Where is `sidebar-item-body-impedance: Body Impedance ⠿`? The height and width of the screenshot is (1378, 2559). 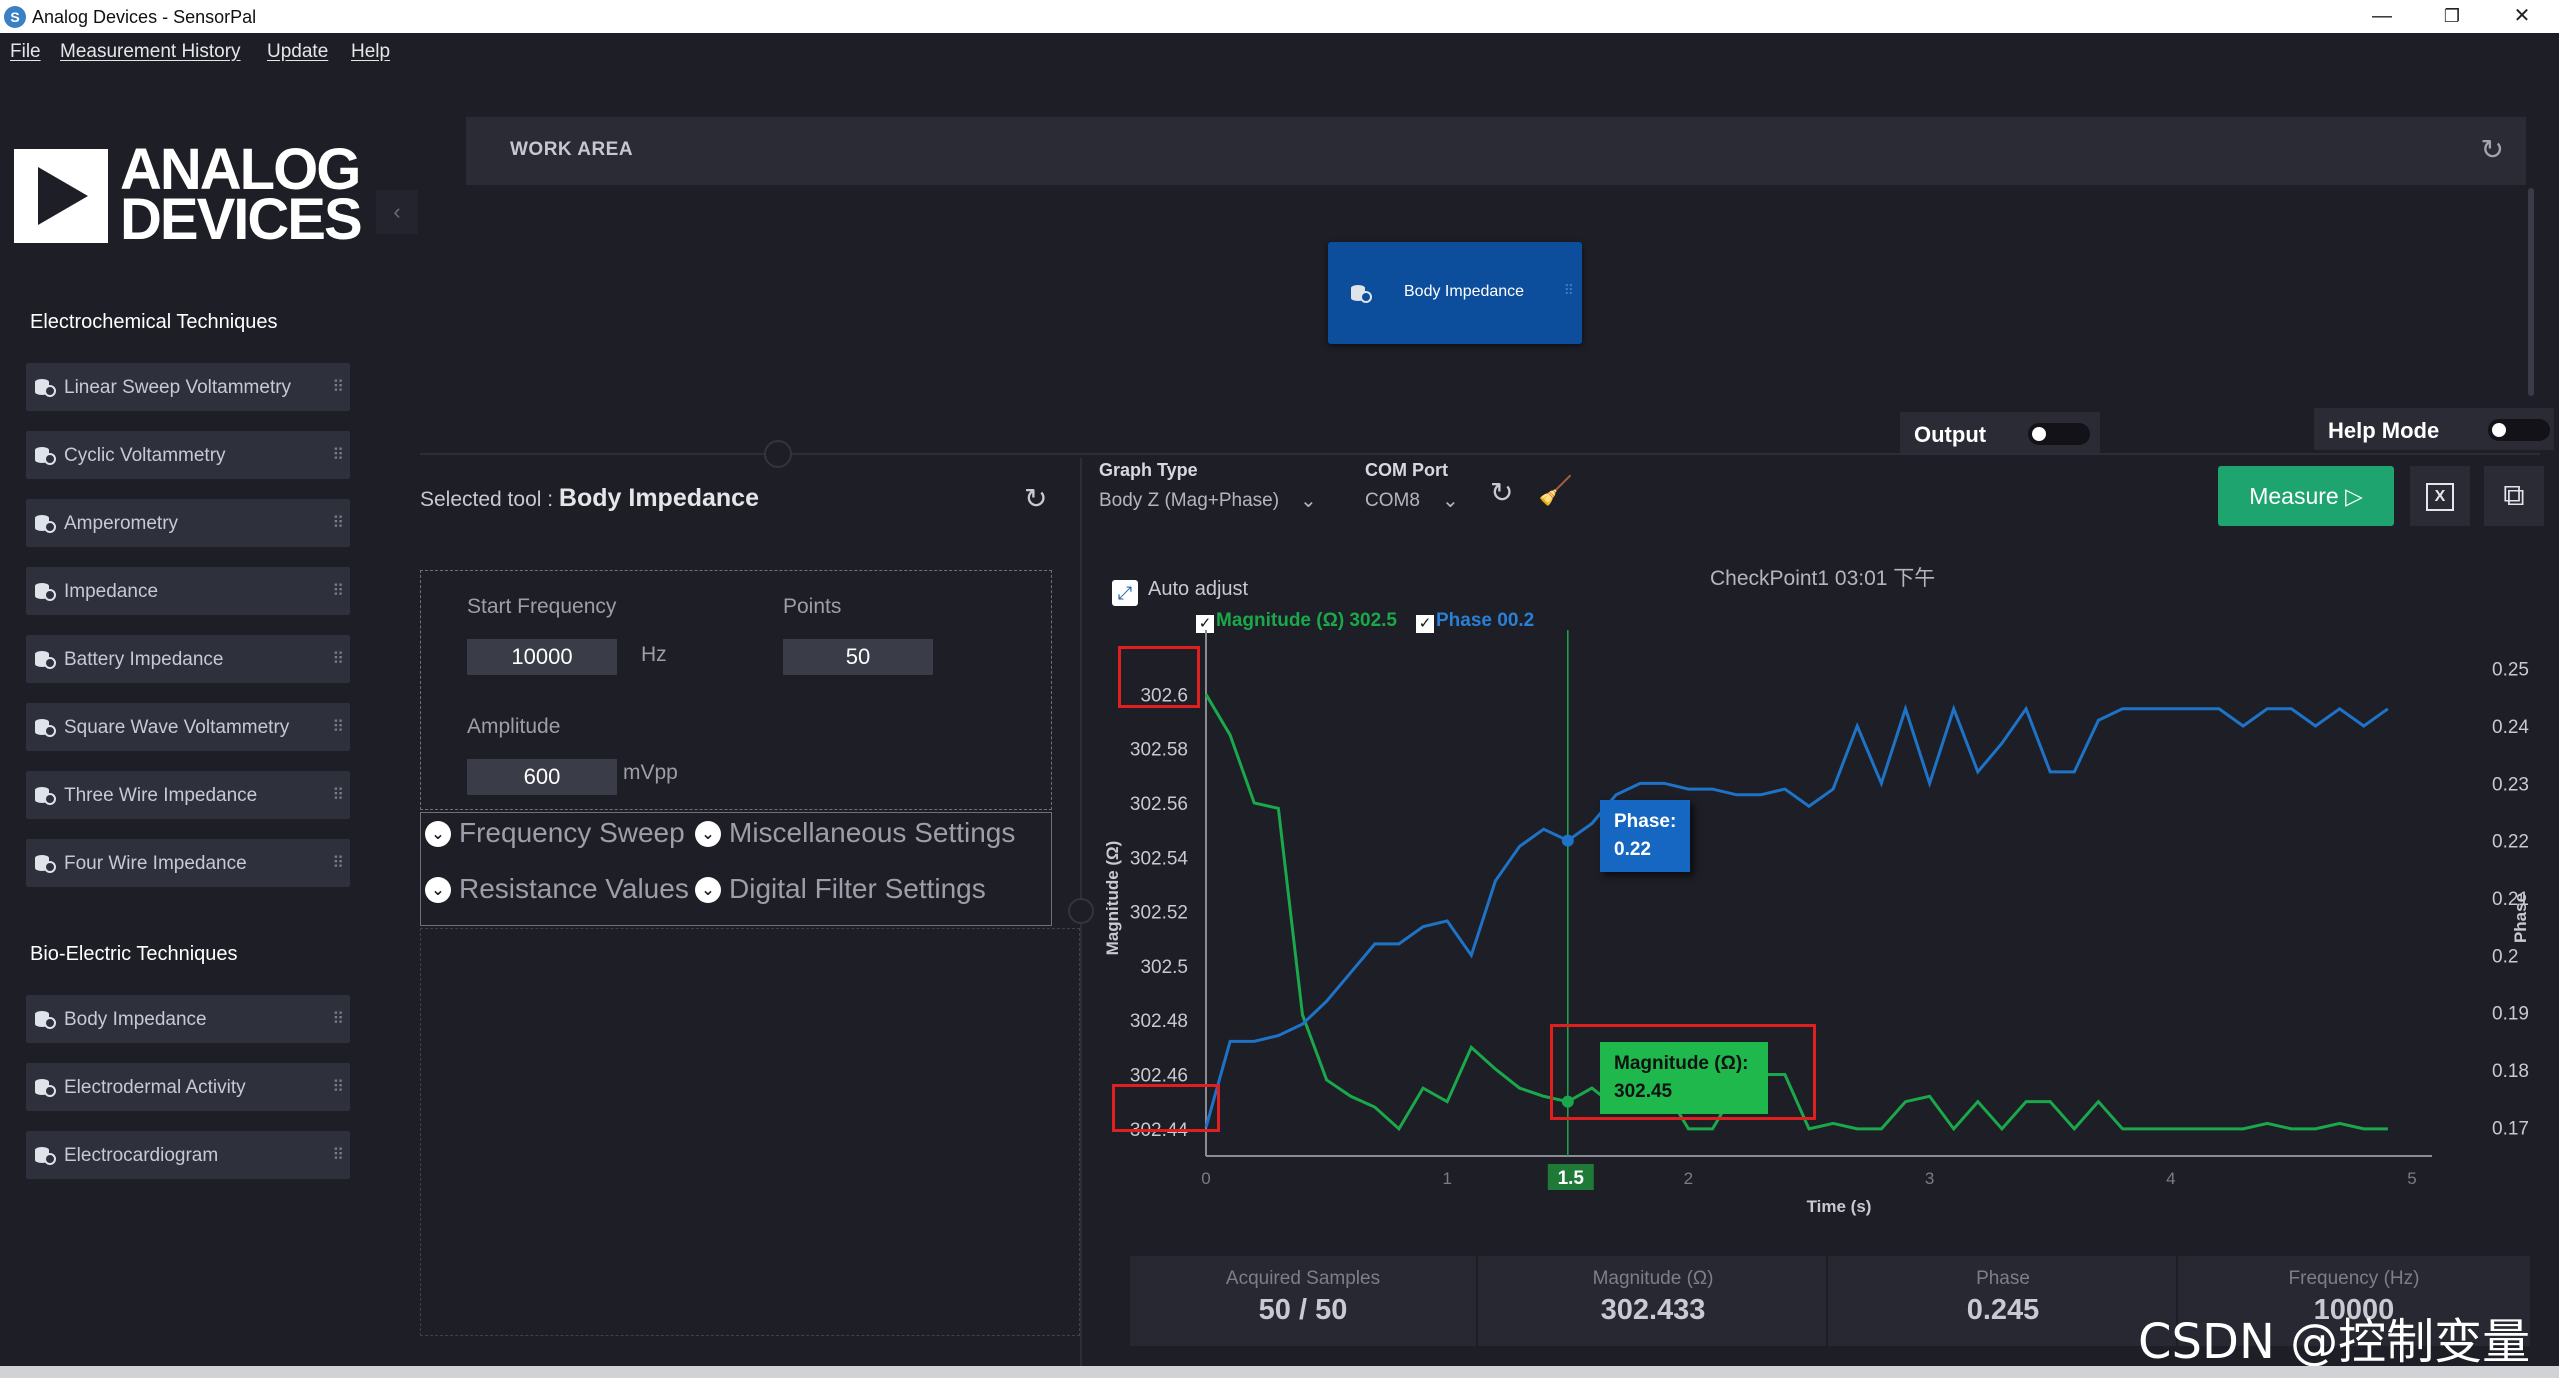
sidebar-item-body-impedance: Body Impedance ⠿ is located at coordinates (188, 1019).